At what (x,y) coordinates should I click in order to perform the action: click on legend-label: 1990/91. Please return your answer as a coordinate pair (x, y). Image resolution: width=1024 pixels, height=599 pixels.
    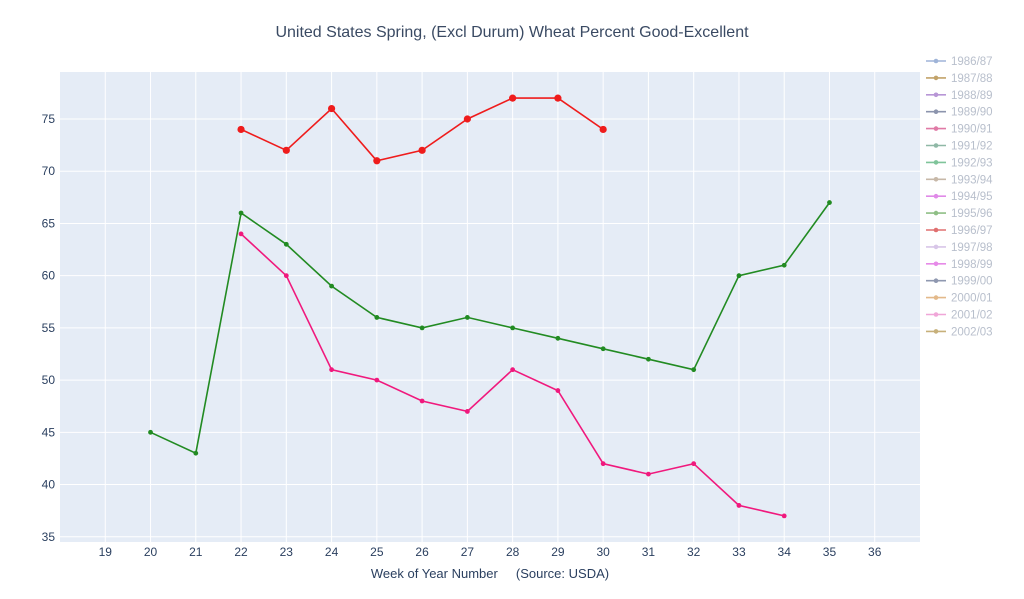
    Looking at the image, I should click on (972, 130).